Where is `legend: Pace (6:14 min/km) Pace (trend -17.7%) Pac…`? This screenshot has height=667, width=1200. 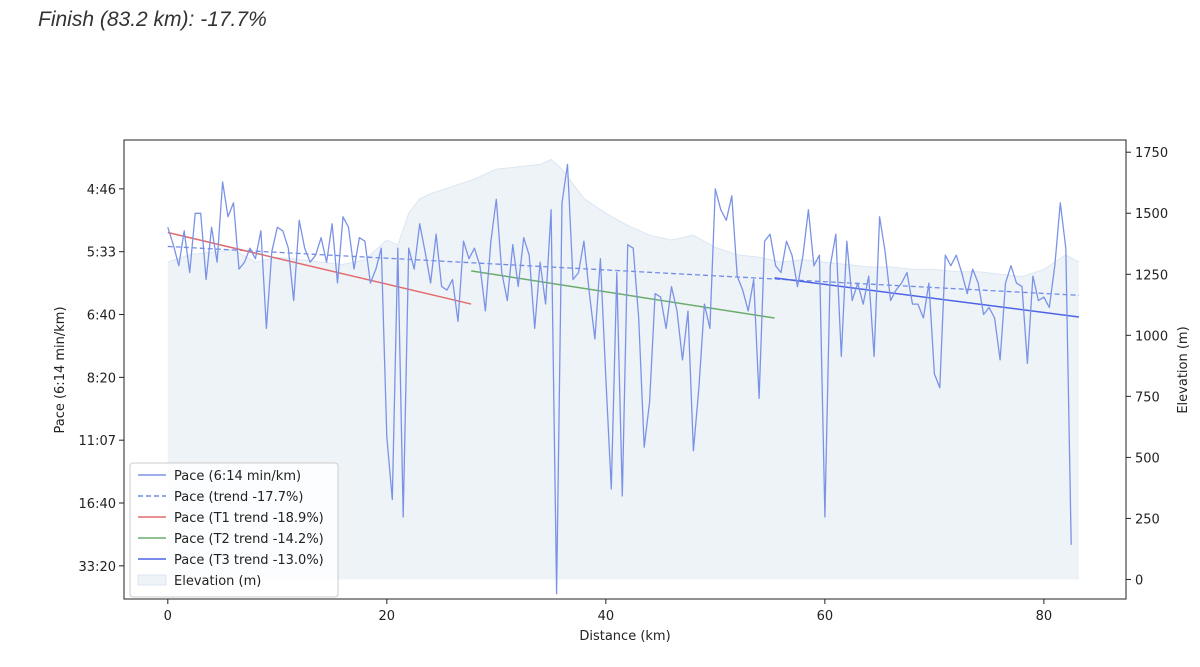 legend: Pace (6:14 min/km) Pace (trend -17.7%) Pac… is located at coordinates (234, 530).